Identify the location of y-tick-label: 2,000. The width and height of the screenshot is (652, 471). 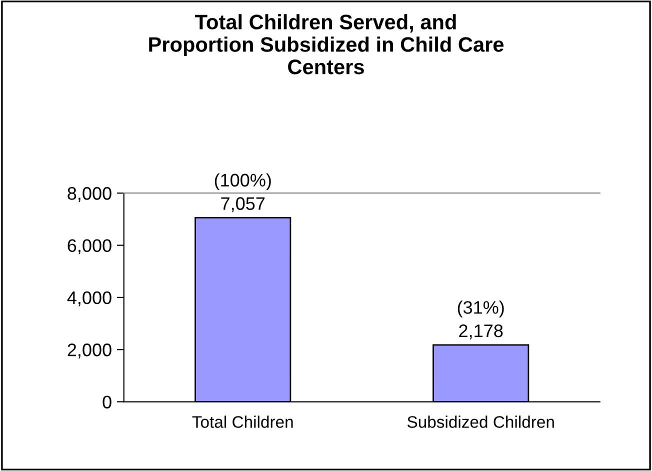
(90, 351).